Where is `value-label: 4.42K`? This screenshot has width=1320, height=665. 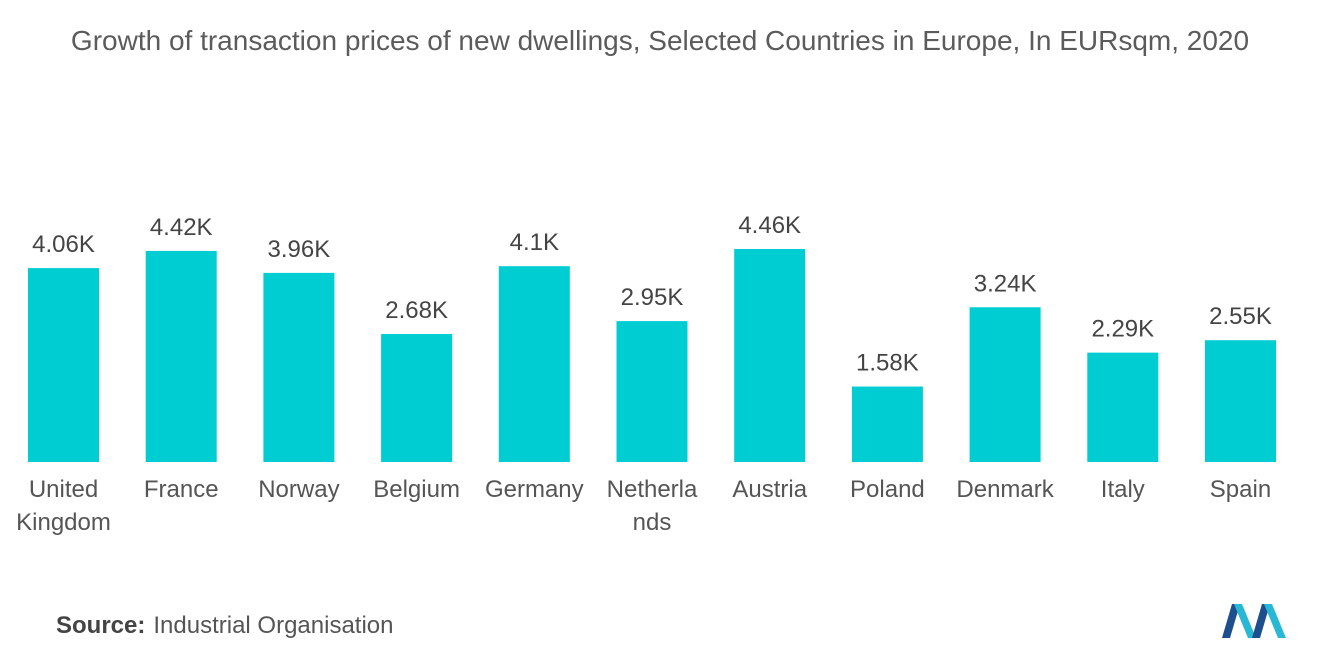 value-label: 4.42K is located at coordinates (181, 227).